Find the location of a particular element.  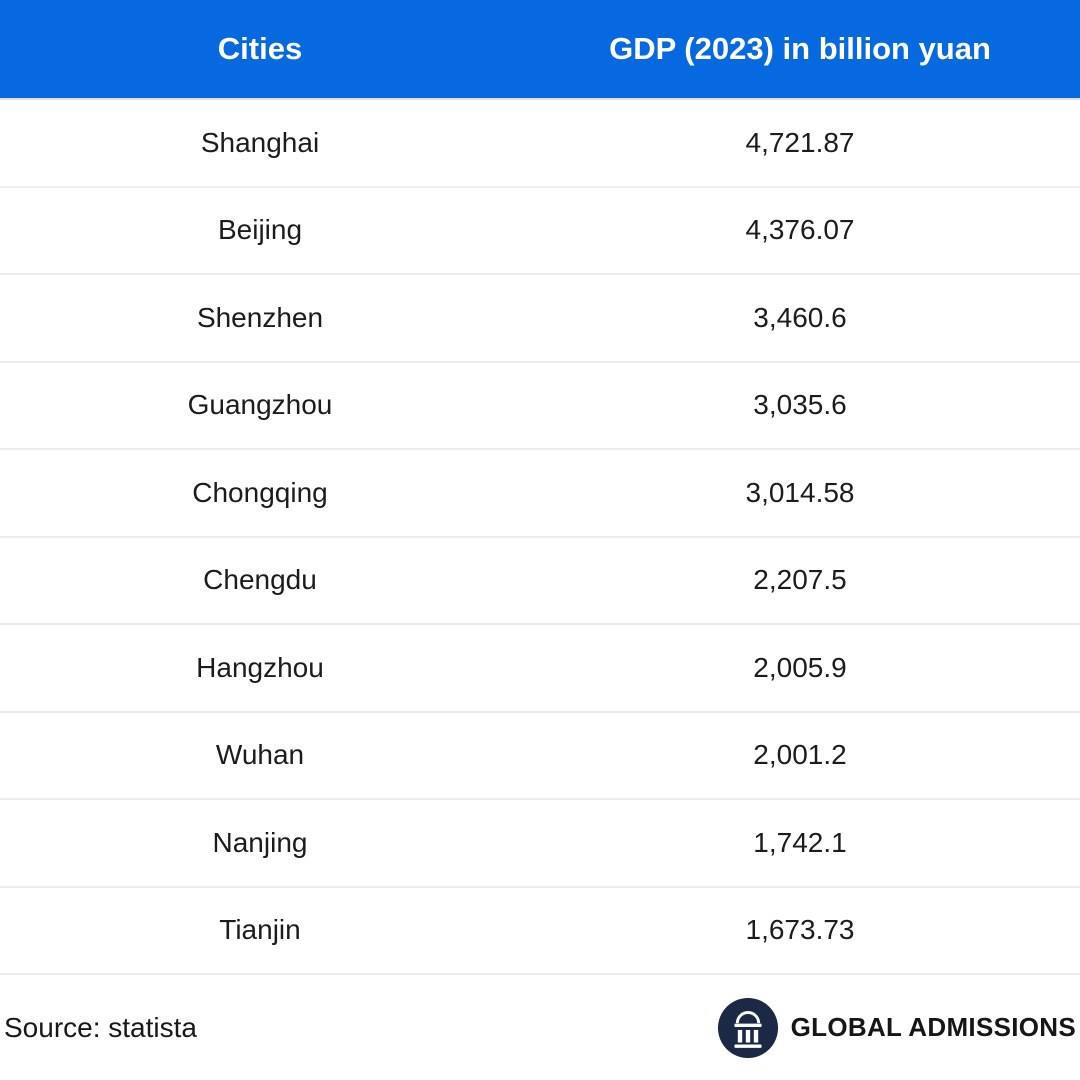

city-cell: Tianjin is located at coordinates (260, 930).